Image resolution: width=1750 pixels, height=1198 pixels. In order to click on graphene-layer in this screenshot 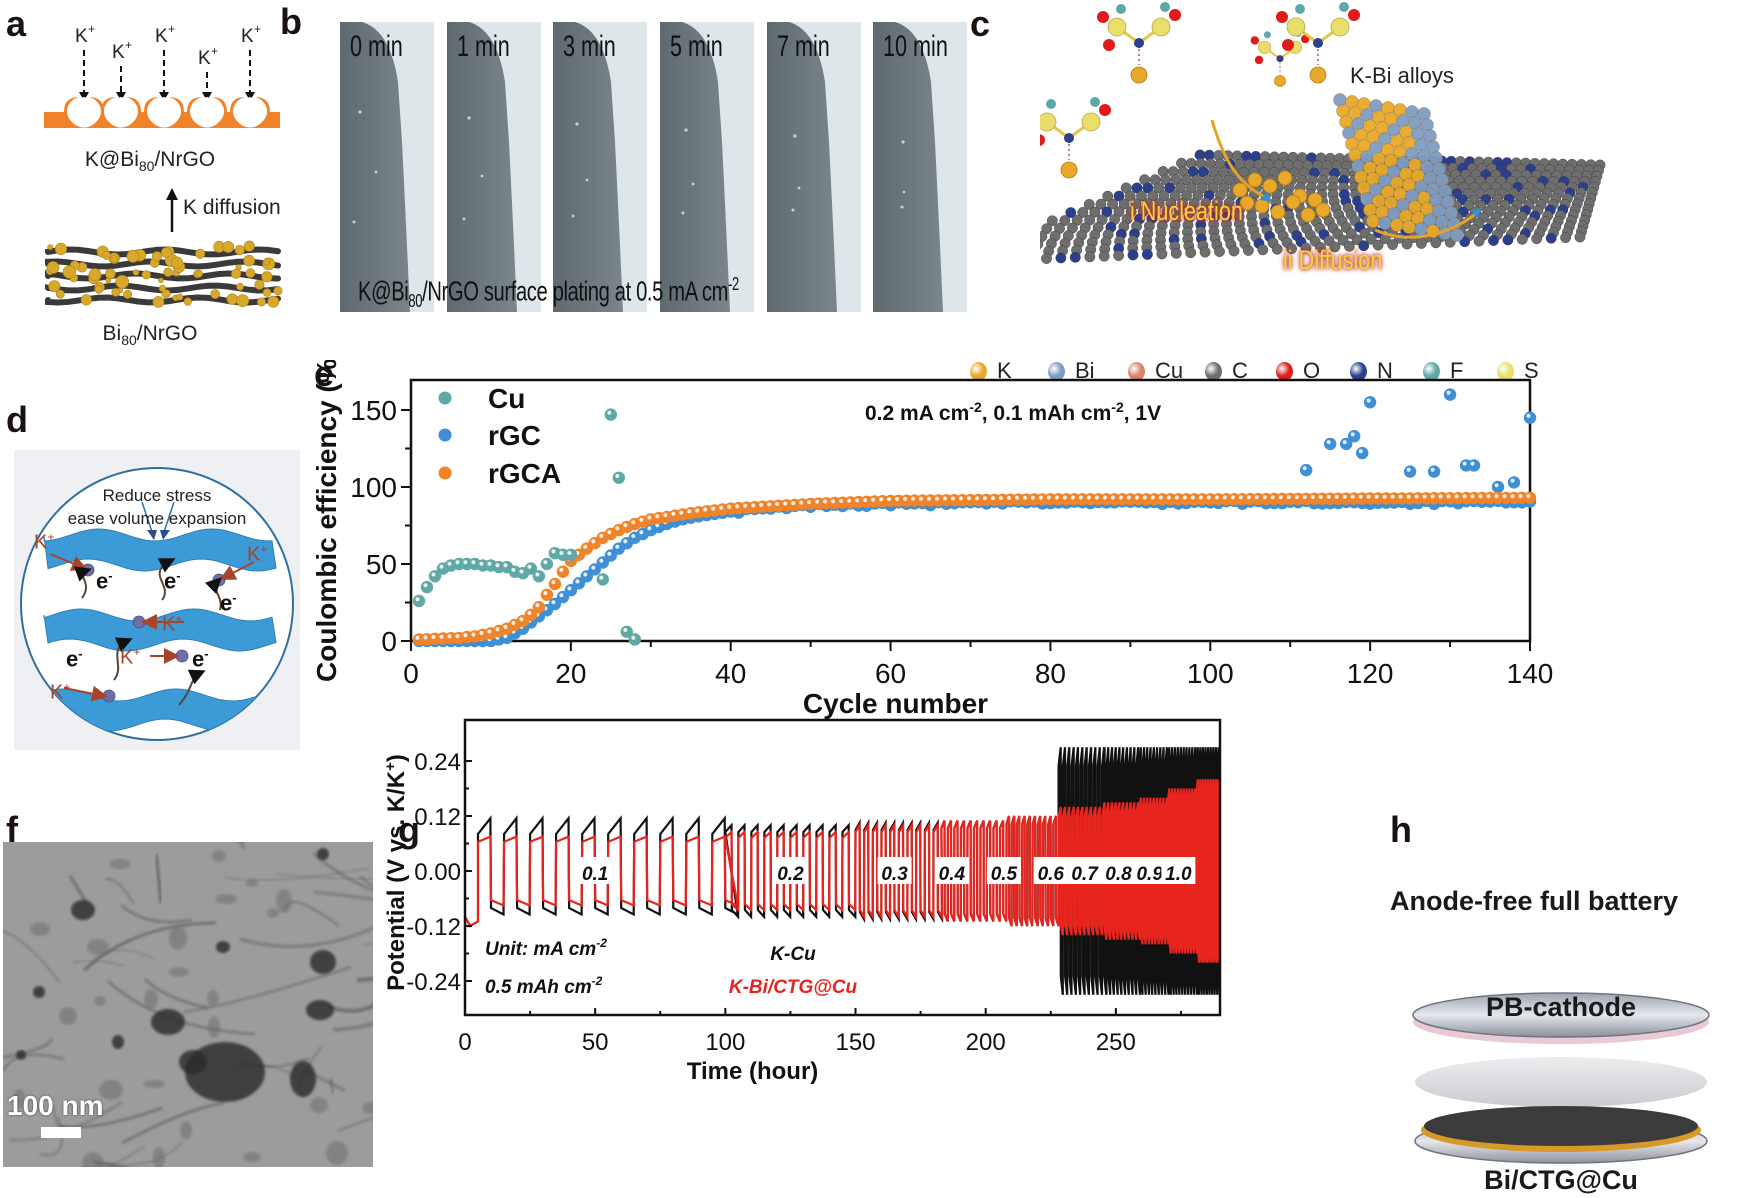, I will do `click(163, 276)`.